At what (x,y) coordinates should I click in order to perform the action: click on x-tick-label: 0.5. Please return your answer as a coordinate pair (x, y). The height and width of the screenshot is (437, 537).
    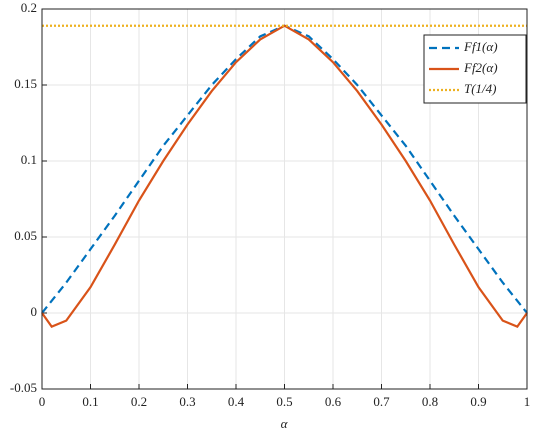
    Looking at the image, I should click on (284, 401).